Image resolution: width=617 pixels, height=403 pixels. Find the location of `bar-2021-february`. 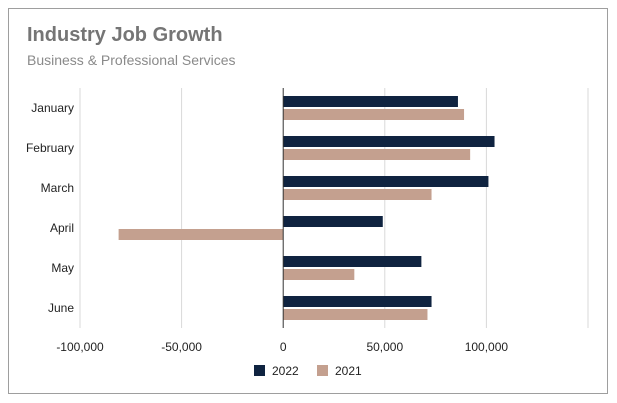

bar-2021-february is located at coordinates (377, 154).